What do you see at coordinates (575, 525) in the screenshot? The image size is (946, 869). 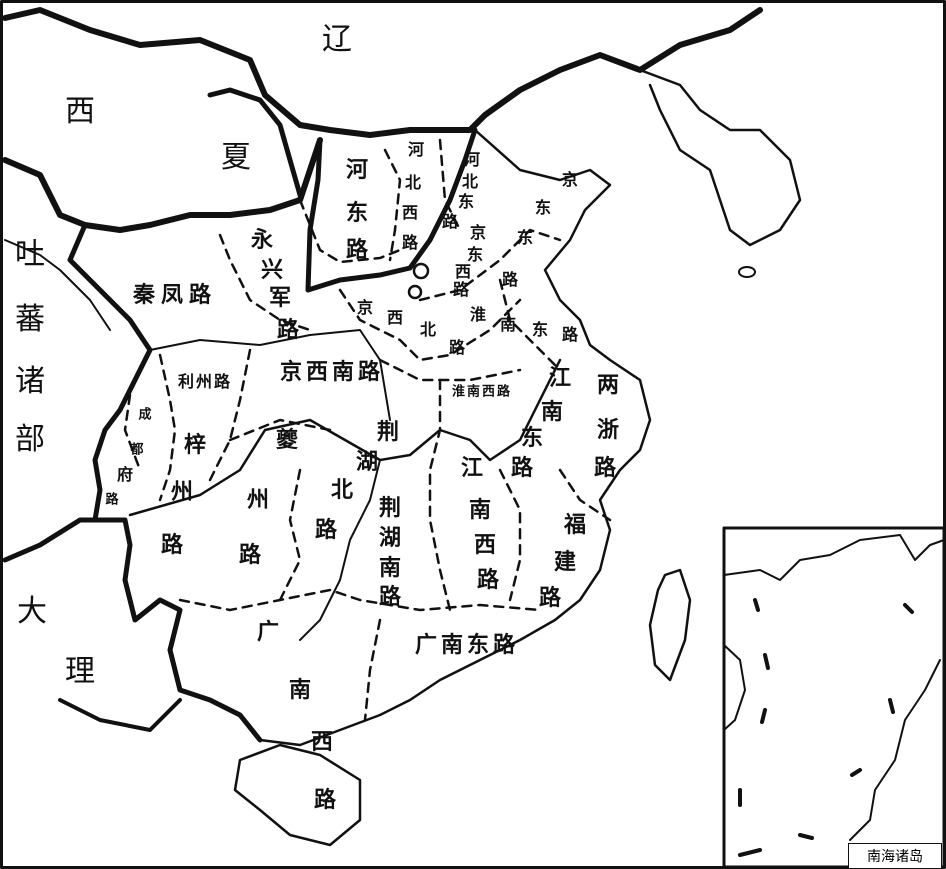 I see `label-fujian: 福` at bounding box center [575, 525].